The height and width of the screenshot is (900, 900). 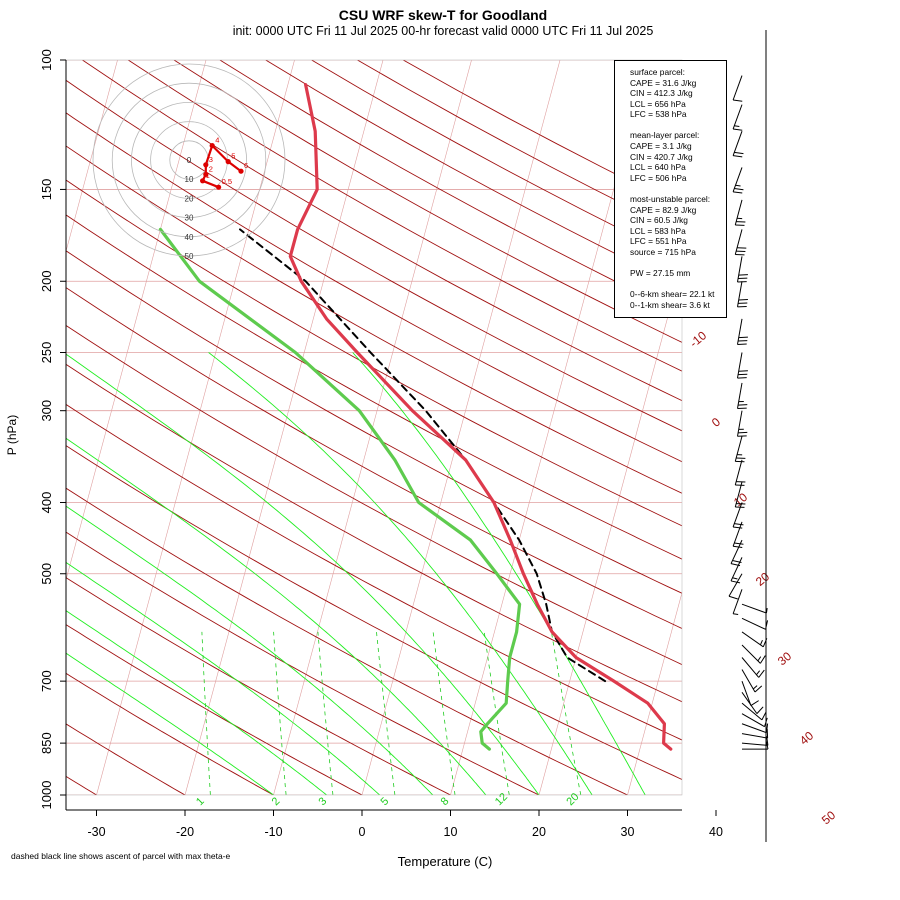 I want to click on info-line: 0--6-km shear= 22.1 kt, so click(x=672, y=294).